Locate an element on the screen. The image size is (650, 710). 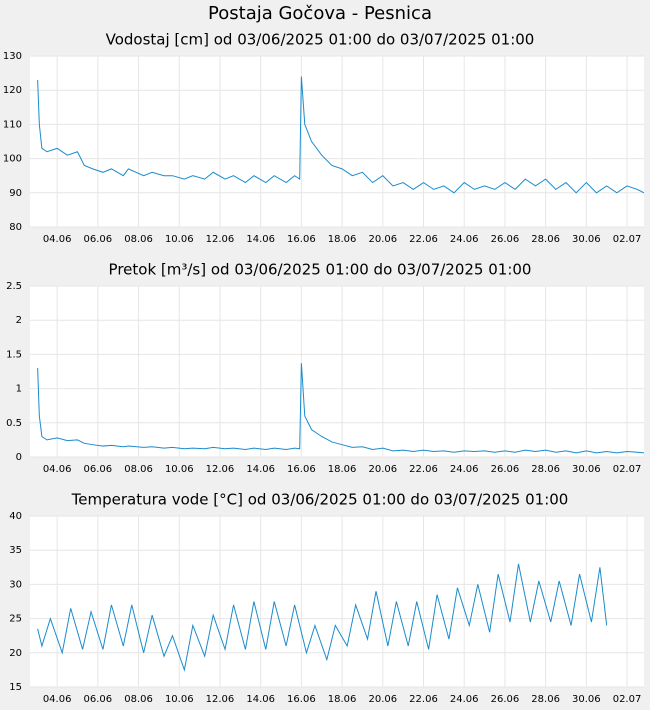
y-tick-label: 40 is located at coordinates (15, 516).